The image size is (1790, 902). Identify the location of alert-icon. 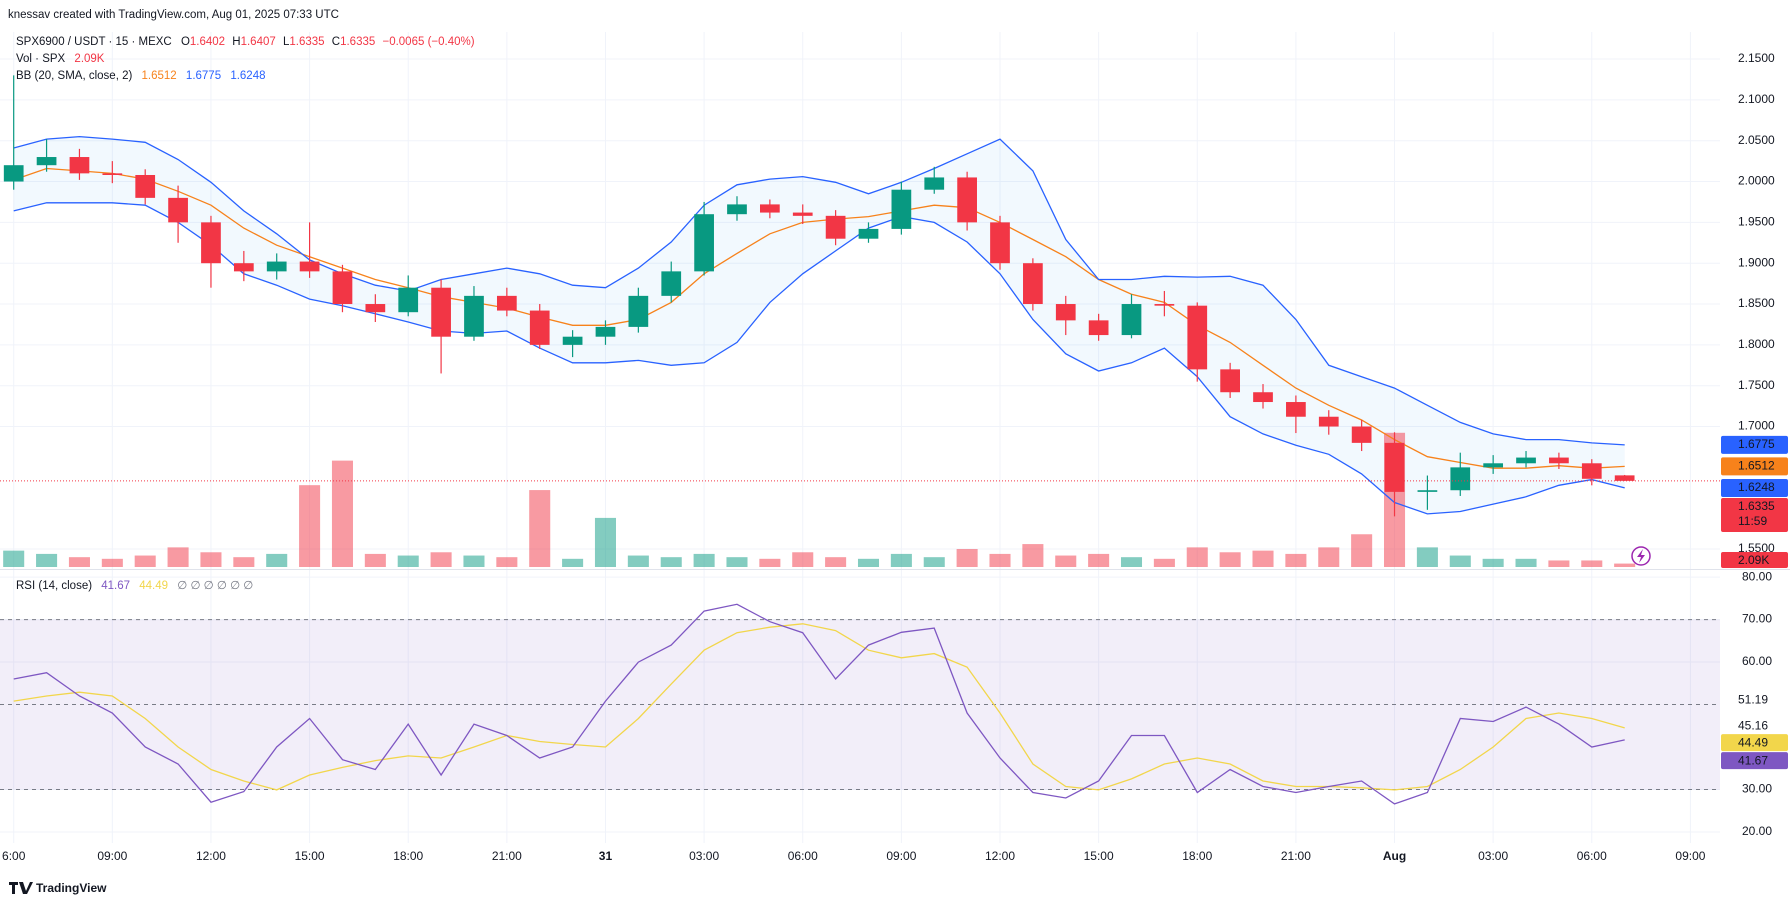
(1641, 556).